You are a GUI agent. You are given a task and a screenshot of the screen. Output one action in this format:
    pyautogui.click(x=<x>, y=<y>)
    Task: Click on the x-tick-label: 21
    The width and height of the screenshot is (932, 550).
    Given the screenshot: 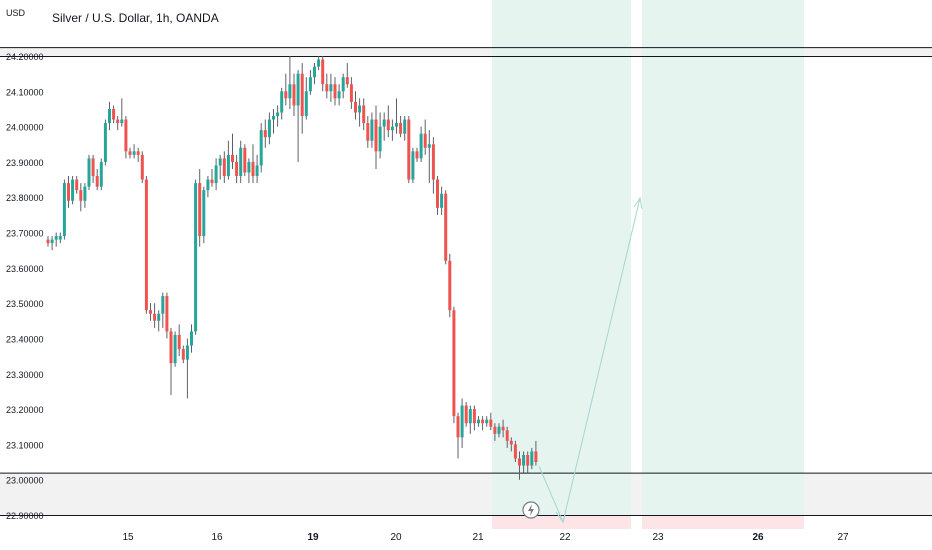 What is the action you would take?
    pyautogui.click(x=478, y=537)
    